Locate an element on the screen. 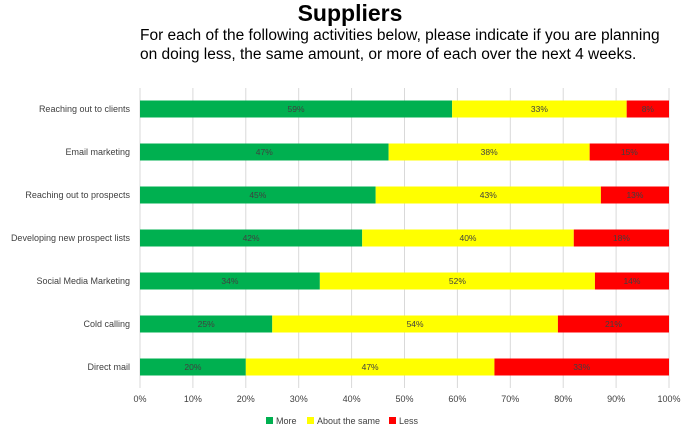 This screenshot has width=700, height=435. data-label: 59% is located at coordinates (296, 109).